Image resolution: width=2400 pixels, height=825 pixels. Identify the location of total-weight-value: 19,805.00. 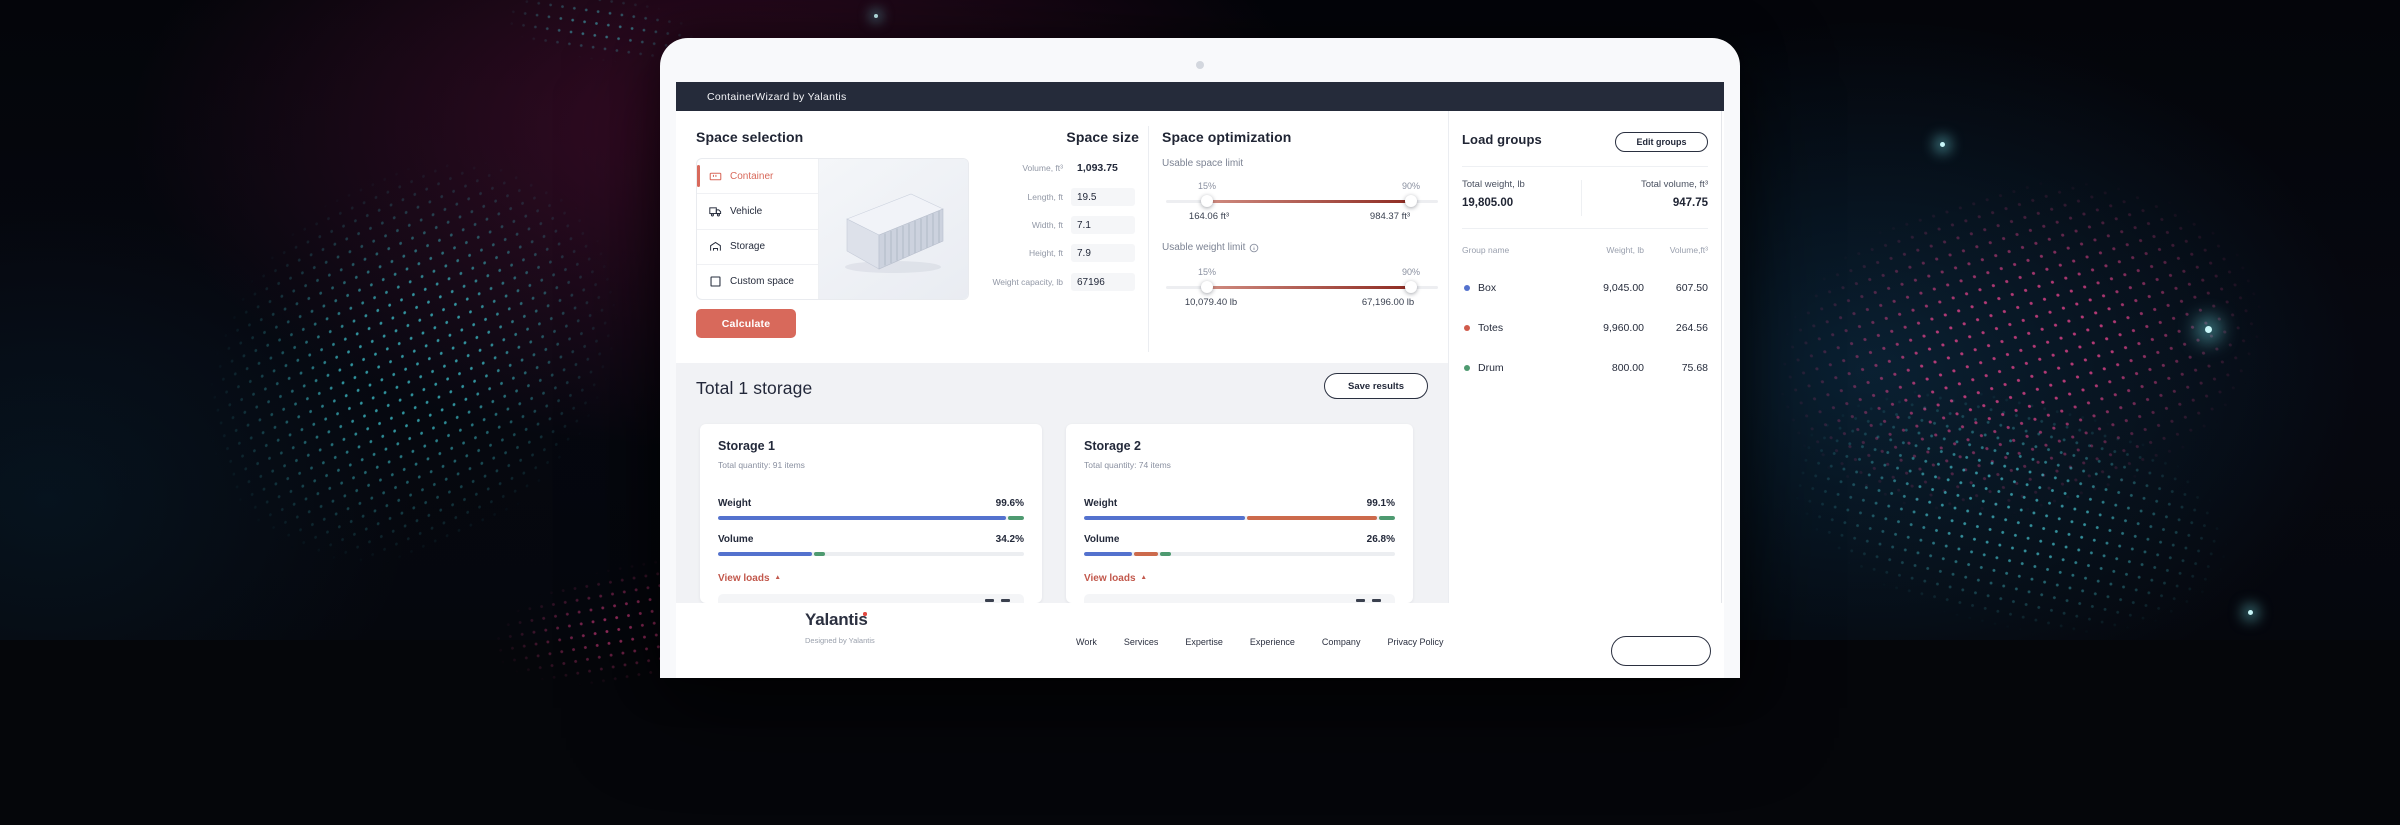
(1488, 203).